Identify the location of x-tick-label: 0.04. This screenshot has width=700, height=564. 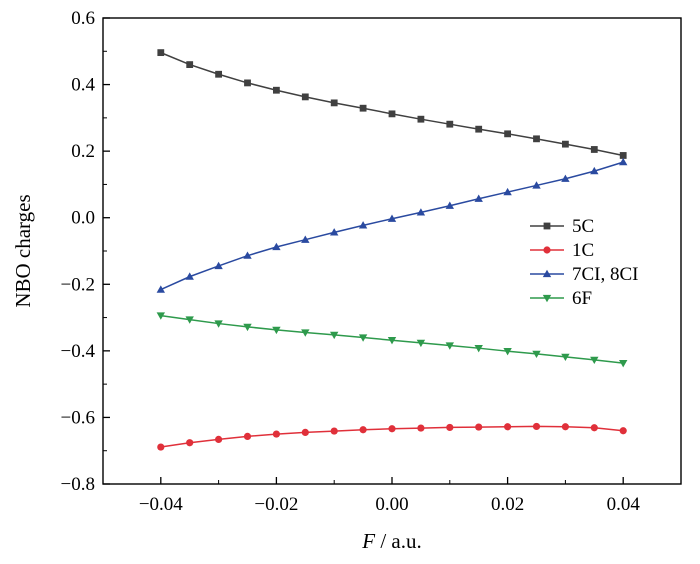
(624, 504).